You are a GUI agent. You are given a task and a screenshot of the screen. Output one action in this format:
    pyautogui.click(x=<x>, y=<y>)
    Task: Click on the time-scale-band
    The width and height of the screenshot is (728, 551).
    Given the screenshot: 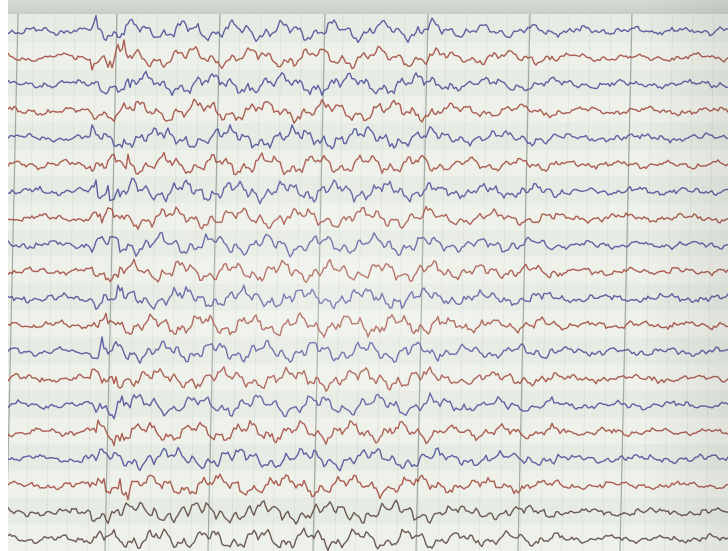 What is the action you would take?
    pyautogui.click(x=368, y=7)
    